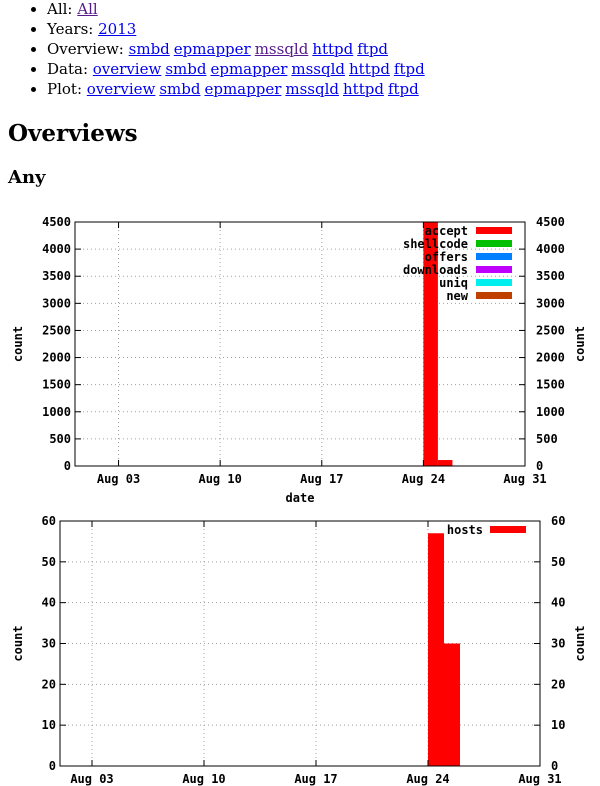 The image size is (600, 786). What do you see at coordinates (281, 49) in the screenshot?
I see `nav-link-overview-mssqld: mssqld` at bounding box center [281, 49].